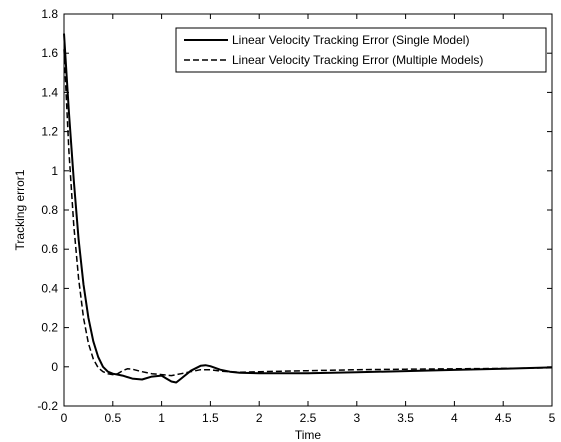 The image size is (561, 442). Describe the element at coordinates (259, 418) in the screenshot. I see `x-tick-label: 2` at that location.